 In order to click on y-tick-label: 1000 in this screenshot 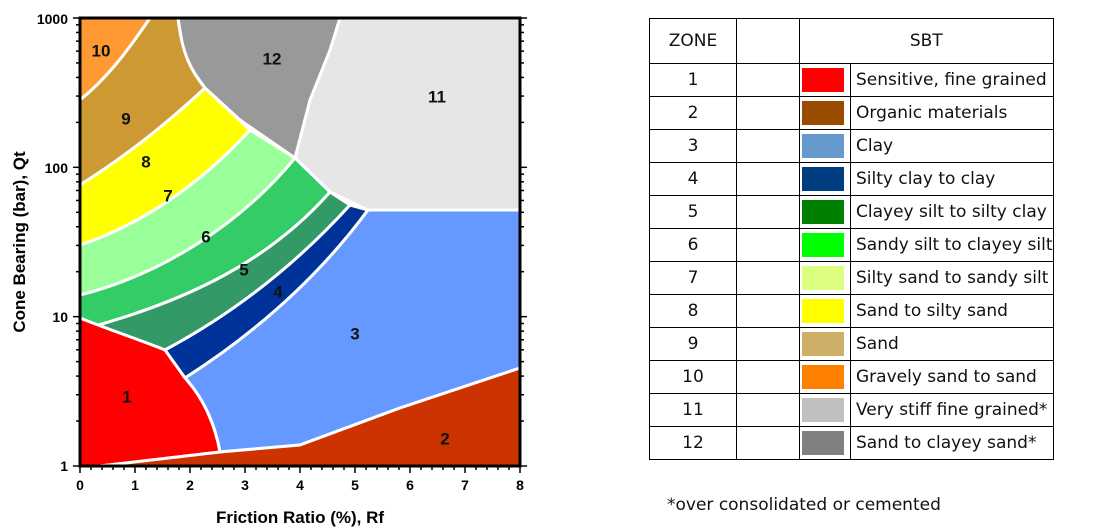, I will do `click(52, 19)`.